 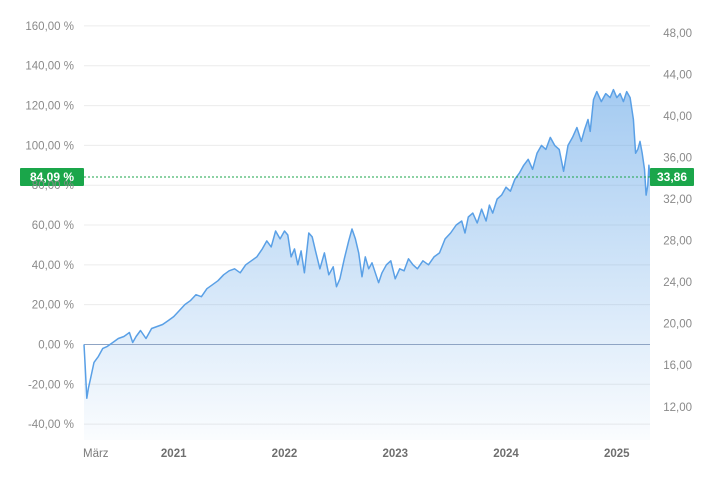 I want to click on y-left-tick-label: 60,00 %, so click(x=53, y=226).